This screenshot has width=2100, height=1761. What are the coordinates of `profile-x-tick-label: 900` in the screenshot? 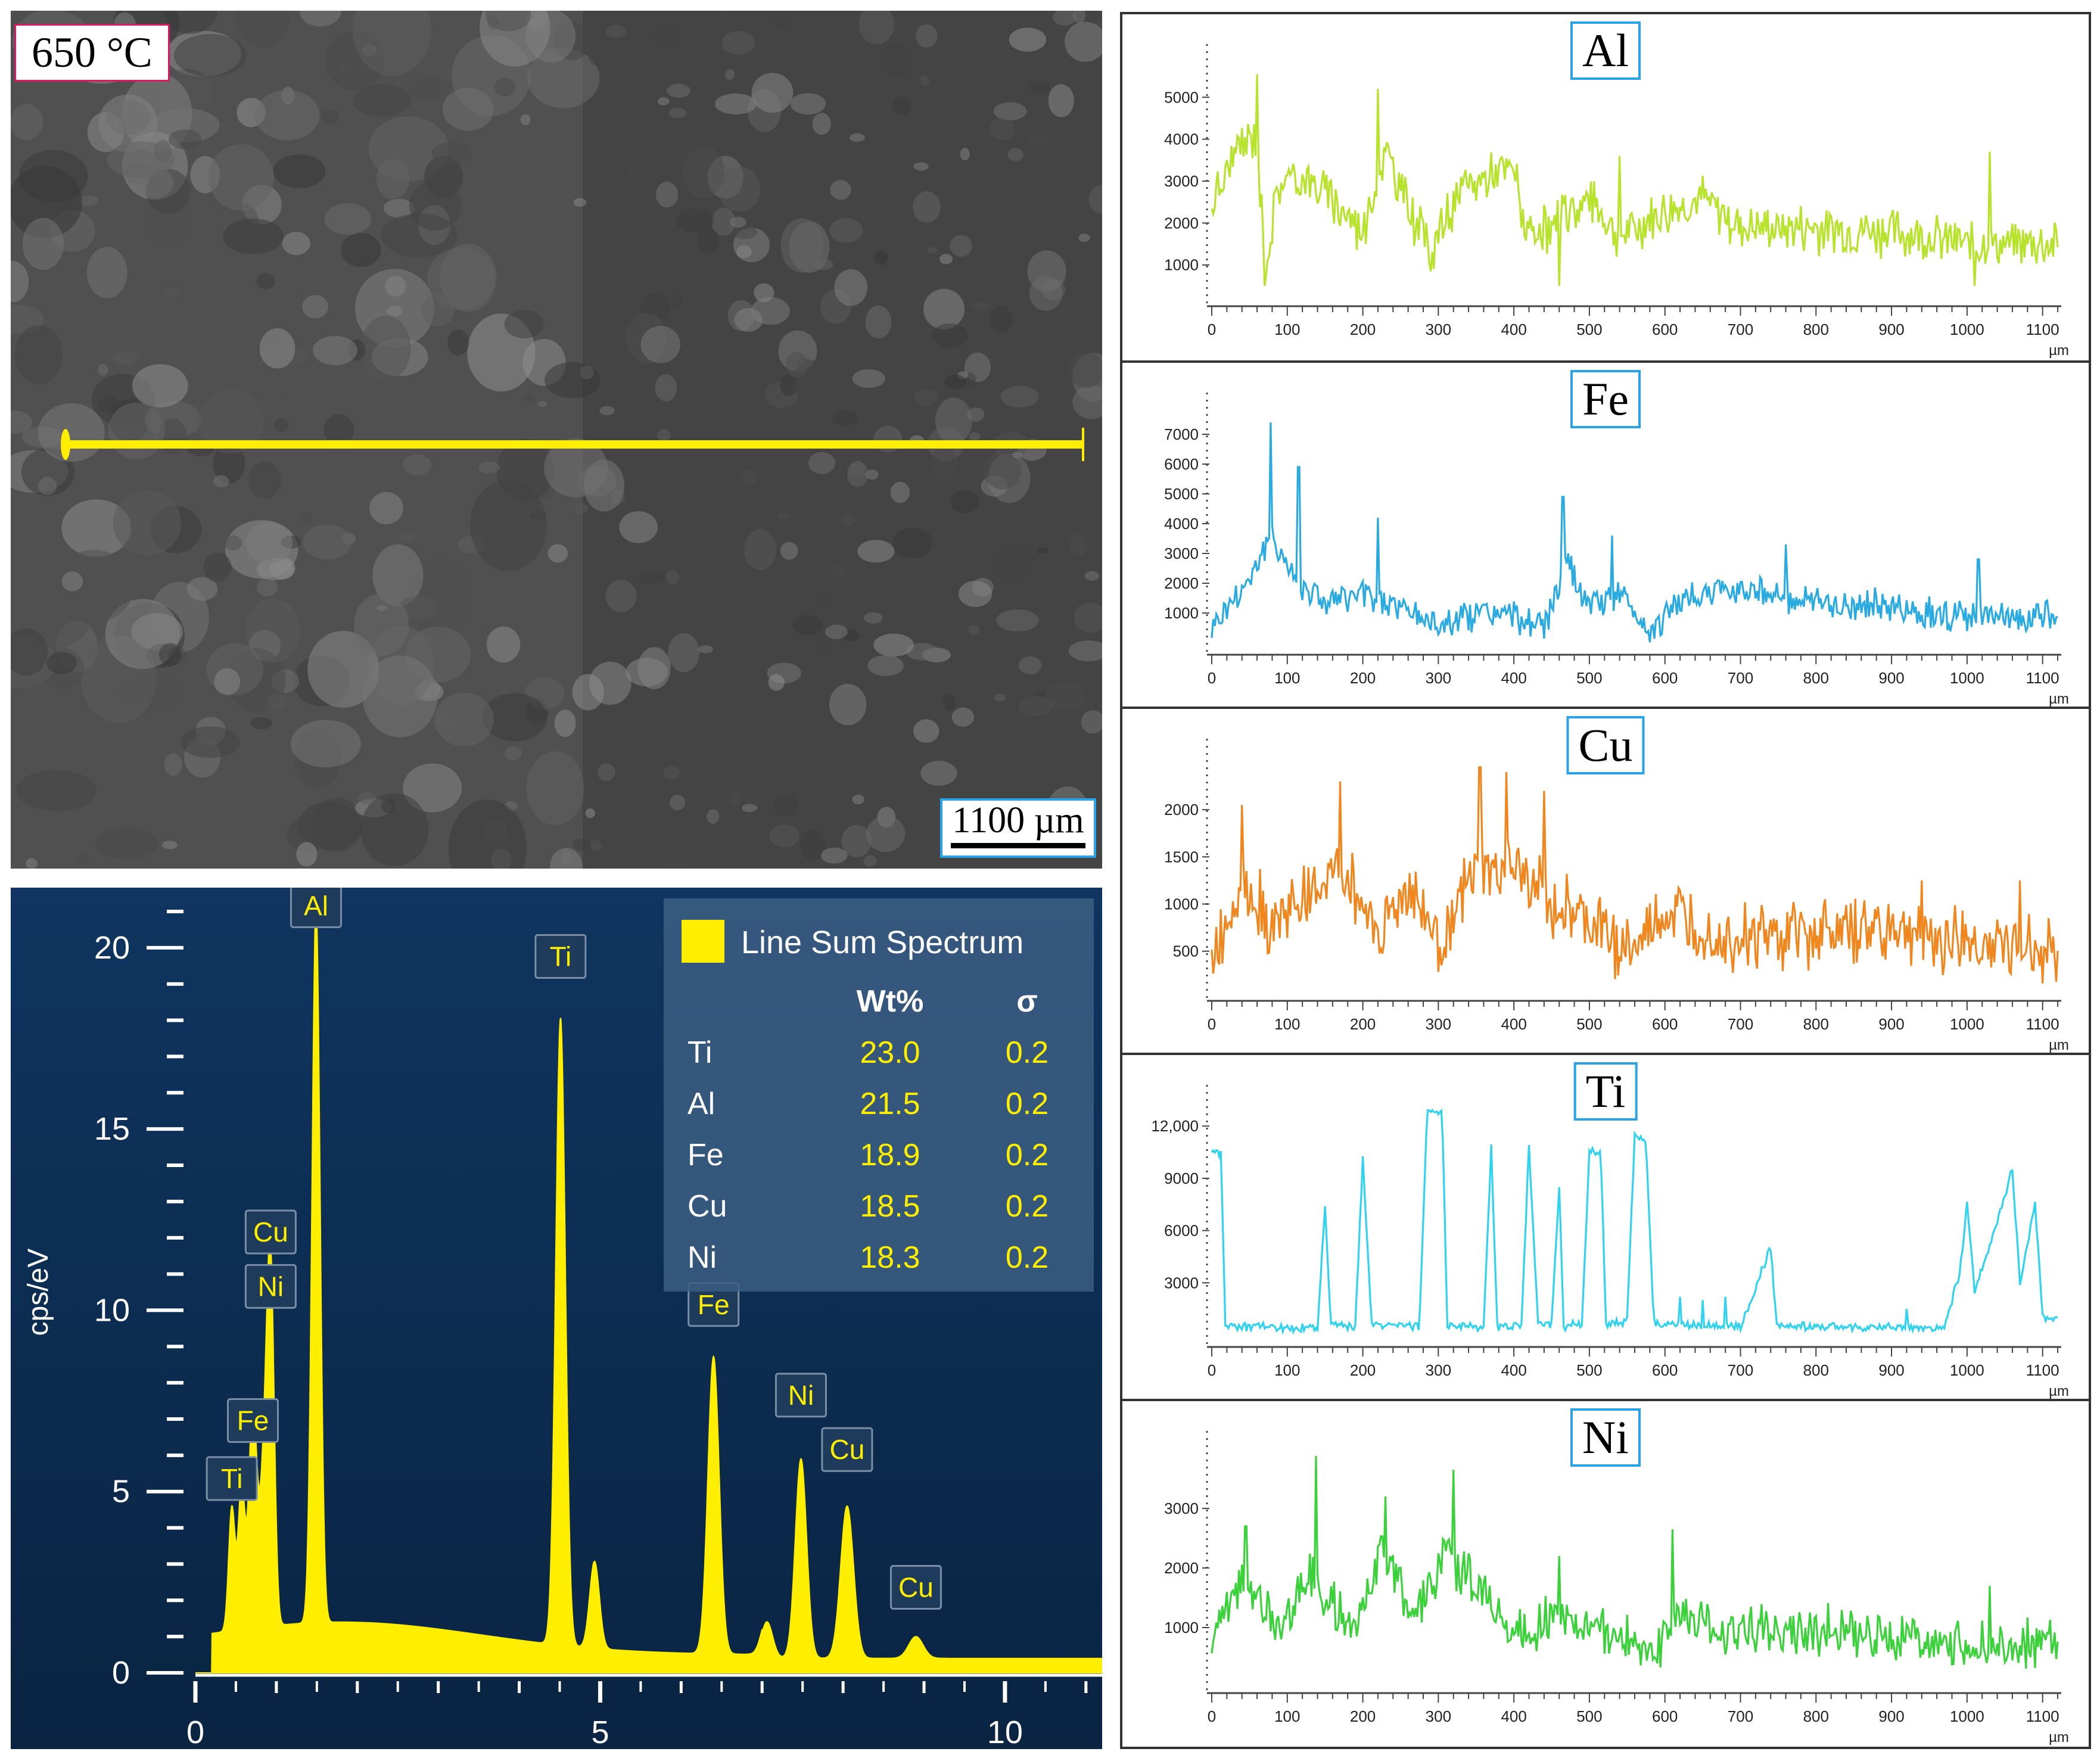 It's located at (1891, 1370).